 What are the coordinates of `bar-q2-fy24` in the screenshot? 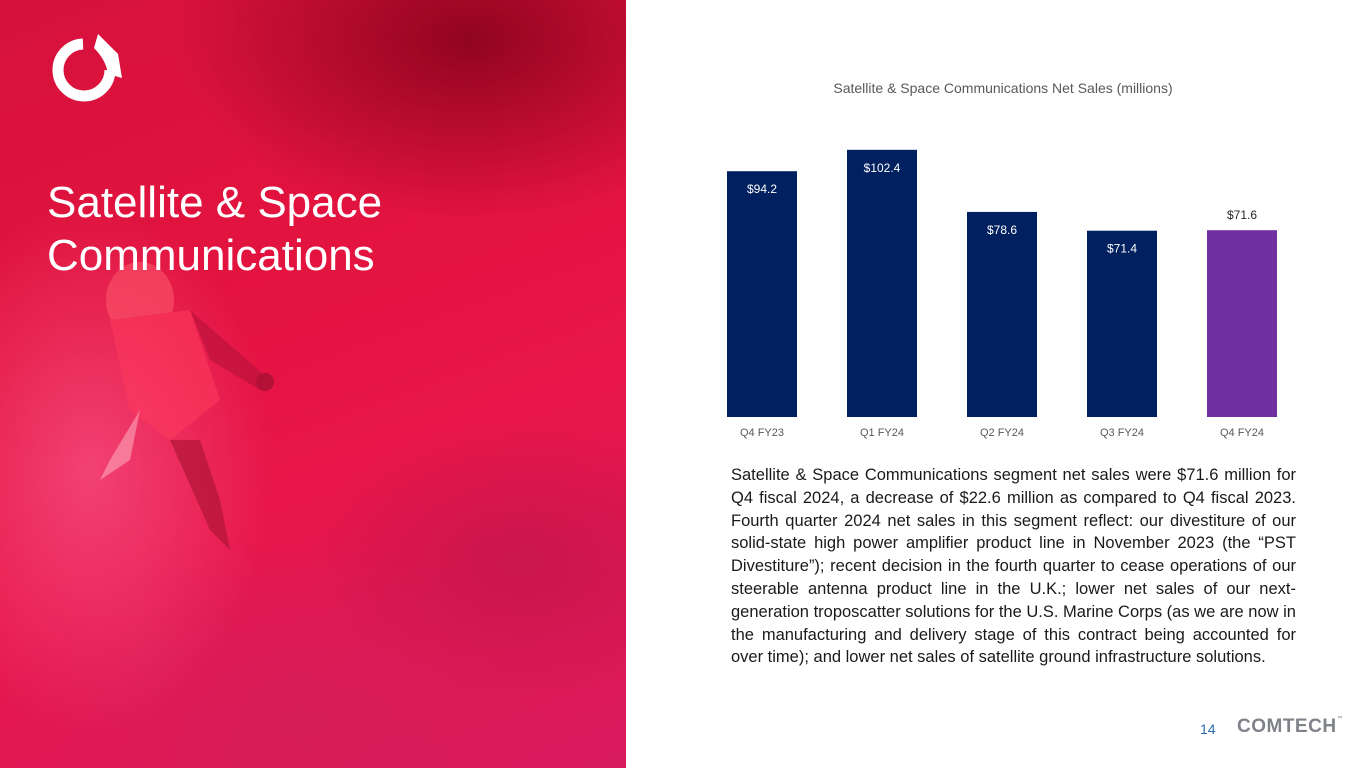 It's located at (1002, 314).